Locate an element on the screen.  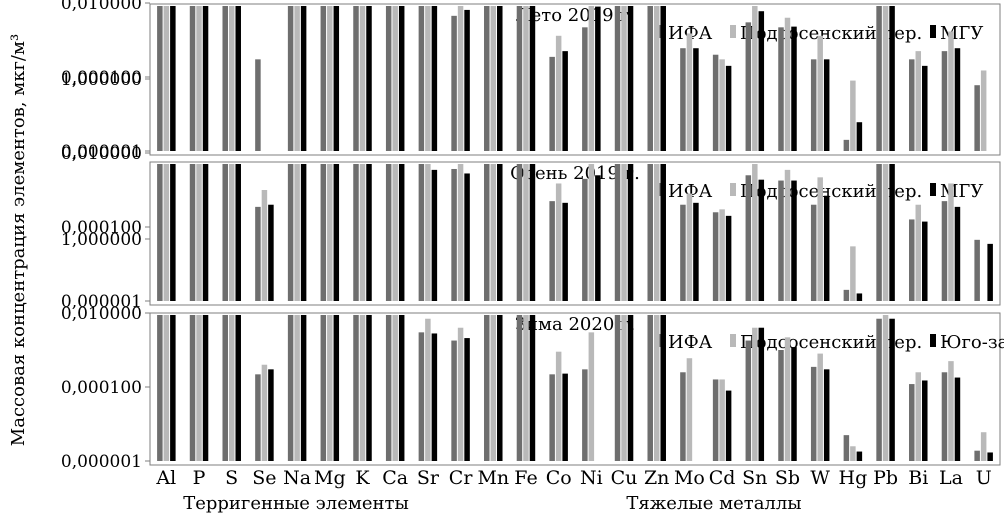
x-tick-label: Sn is located at coordinates (754, 478).